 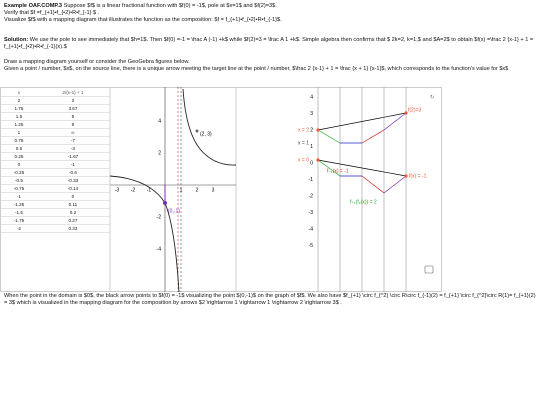 What do you see at coordinates (19, 93) in the screenshot?
I see `table-cell: x` at bounding box center [19, 93].